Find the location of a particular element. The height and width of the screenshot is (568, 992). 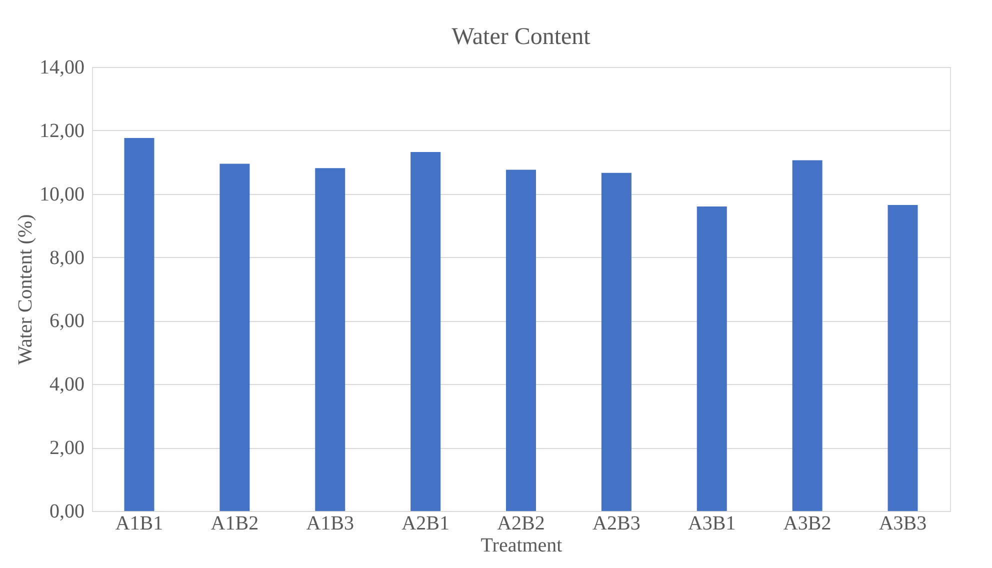

y-tick-label: 2,00 is located at coordinates (67, 448).